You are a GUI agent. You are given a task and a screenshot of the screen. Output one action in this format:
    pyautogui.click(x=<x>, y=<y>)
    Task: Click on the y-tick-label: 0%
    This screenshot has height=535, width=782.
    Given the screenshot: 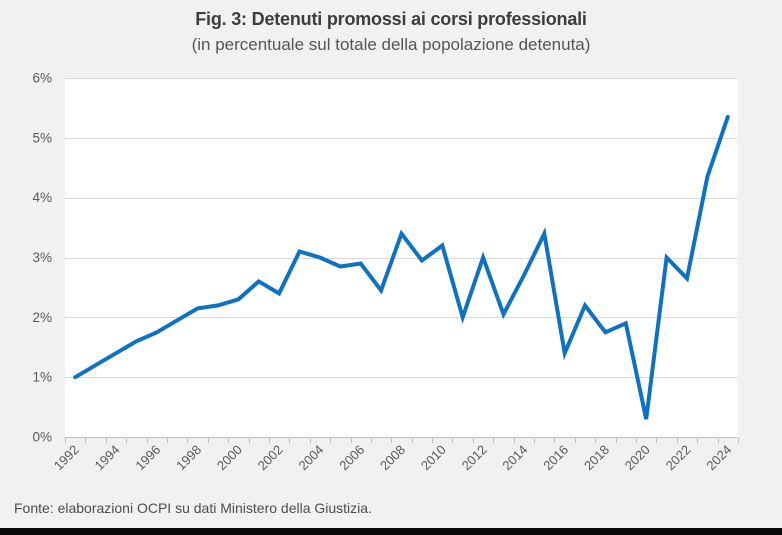 What is the action you would take?
    pyautogui.click(x=42, y=437)
    